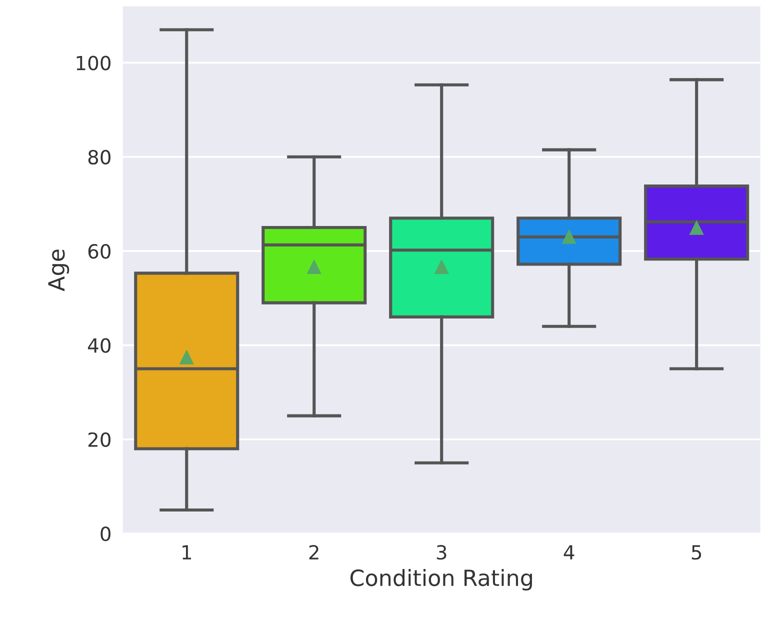  I want to click on y-tick-label: 80, so click(99, 157).